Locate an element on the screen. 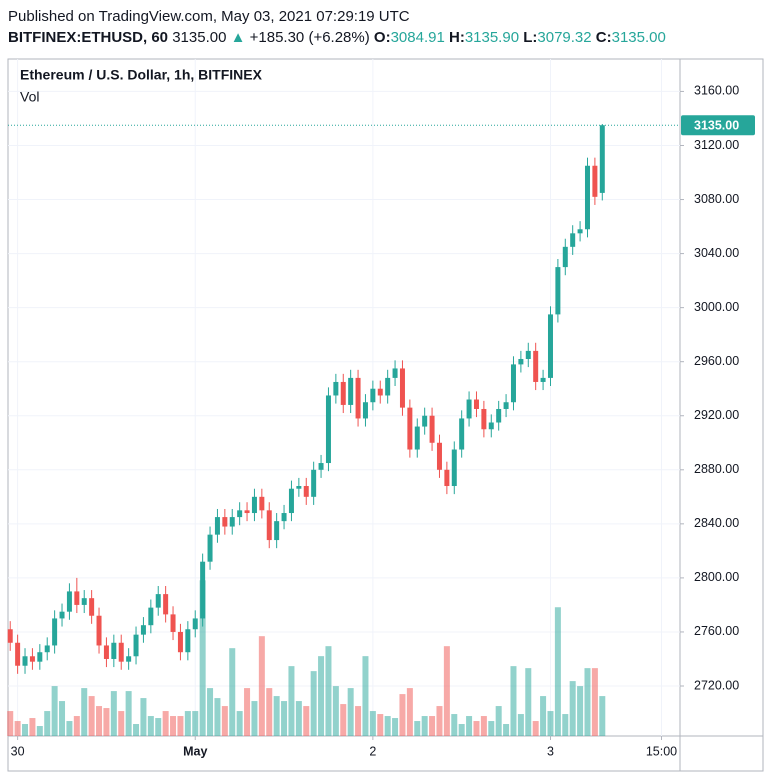 Image resolution: width=771 pixels, height=779 pixels. change: +185.30 (+6.28%) is located at coordinates (309, 37).